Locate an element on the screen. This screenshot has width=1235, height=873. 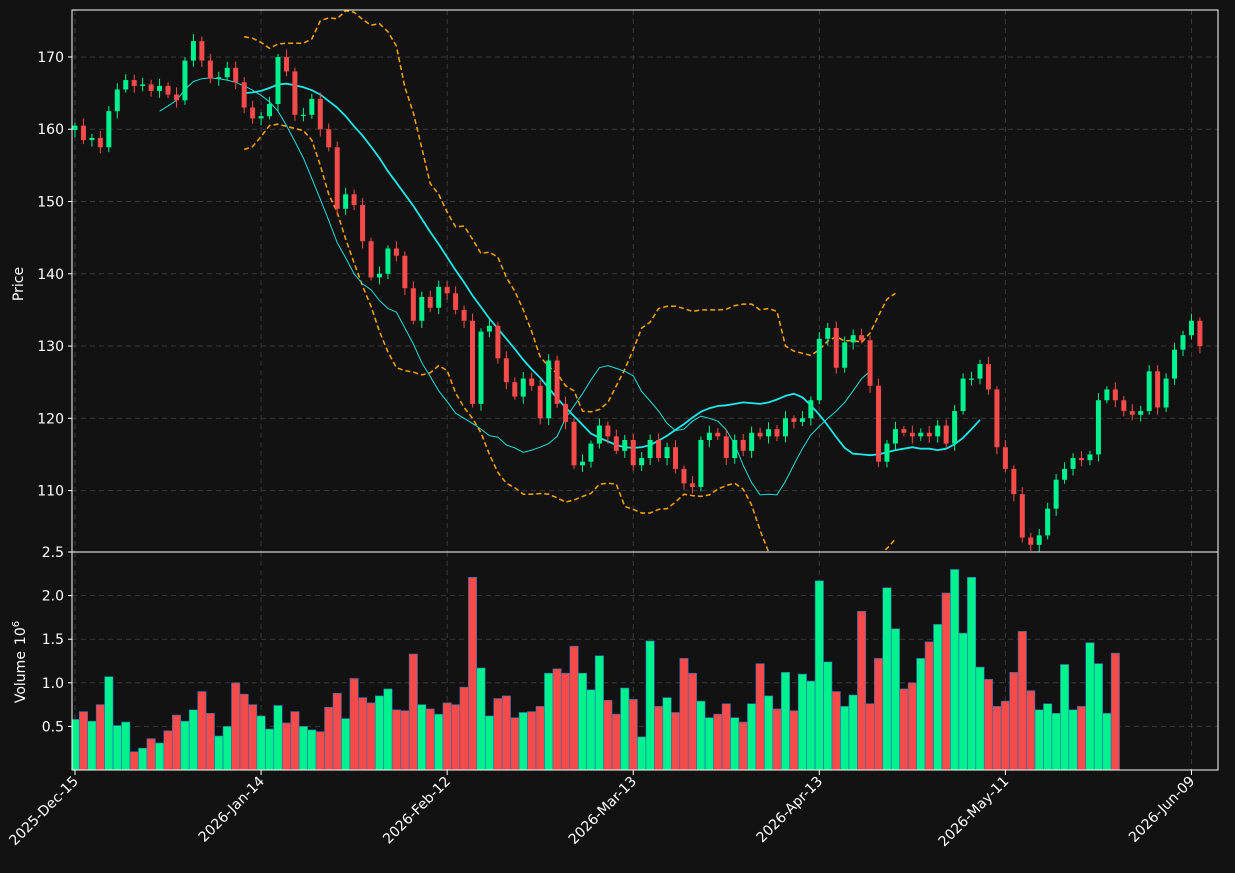
volume-label-power: 6 is located at coordinates (16, 624).